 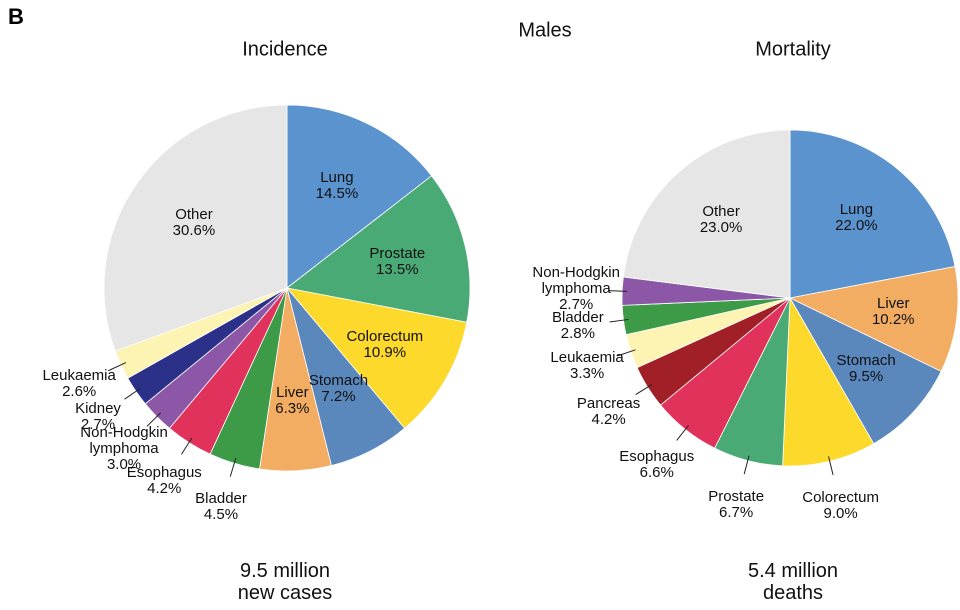 I want to click on slice-value: 6.7%, so click(x=736, y=513).